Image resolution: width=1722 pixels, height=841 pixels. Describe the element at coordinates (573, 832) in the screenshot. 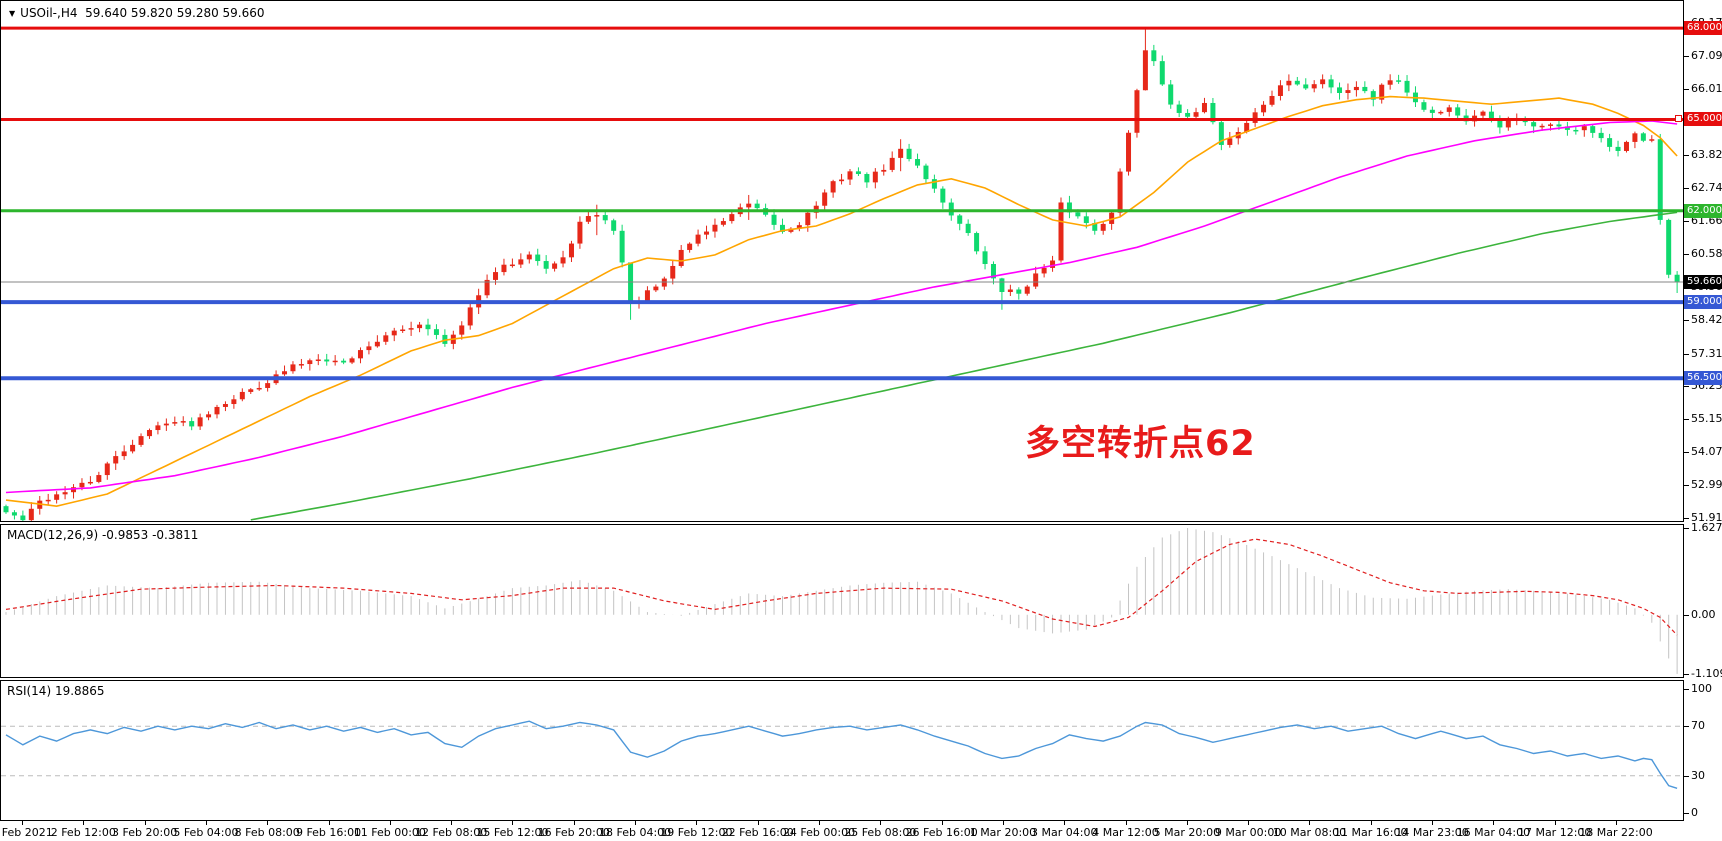

I see `time-label: 16 Feb 20:00` at that location.